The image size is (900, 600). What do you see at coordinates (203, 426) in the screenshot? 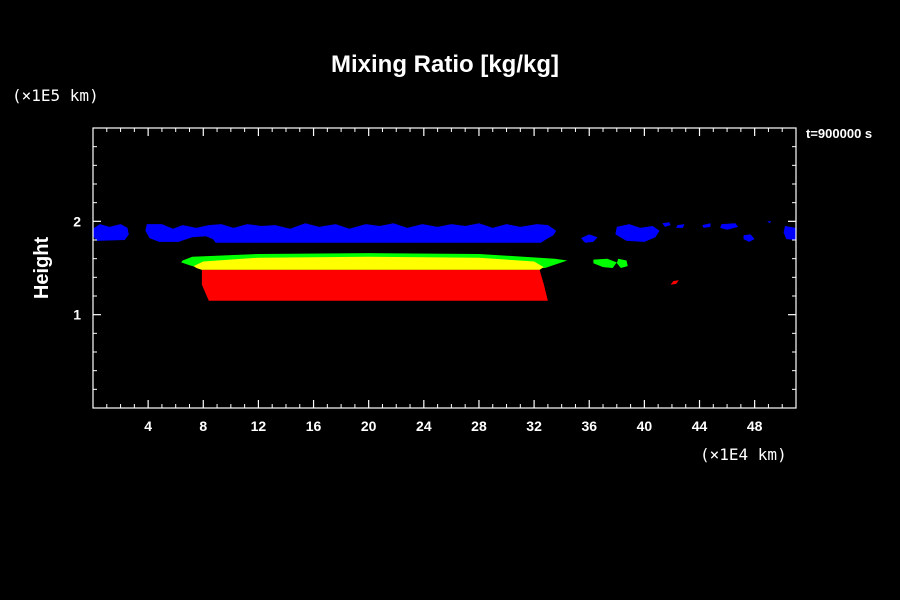
I see `x-tick-label: 8` at bounding box center [203, 426].